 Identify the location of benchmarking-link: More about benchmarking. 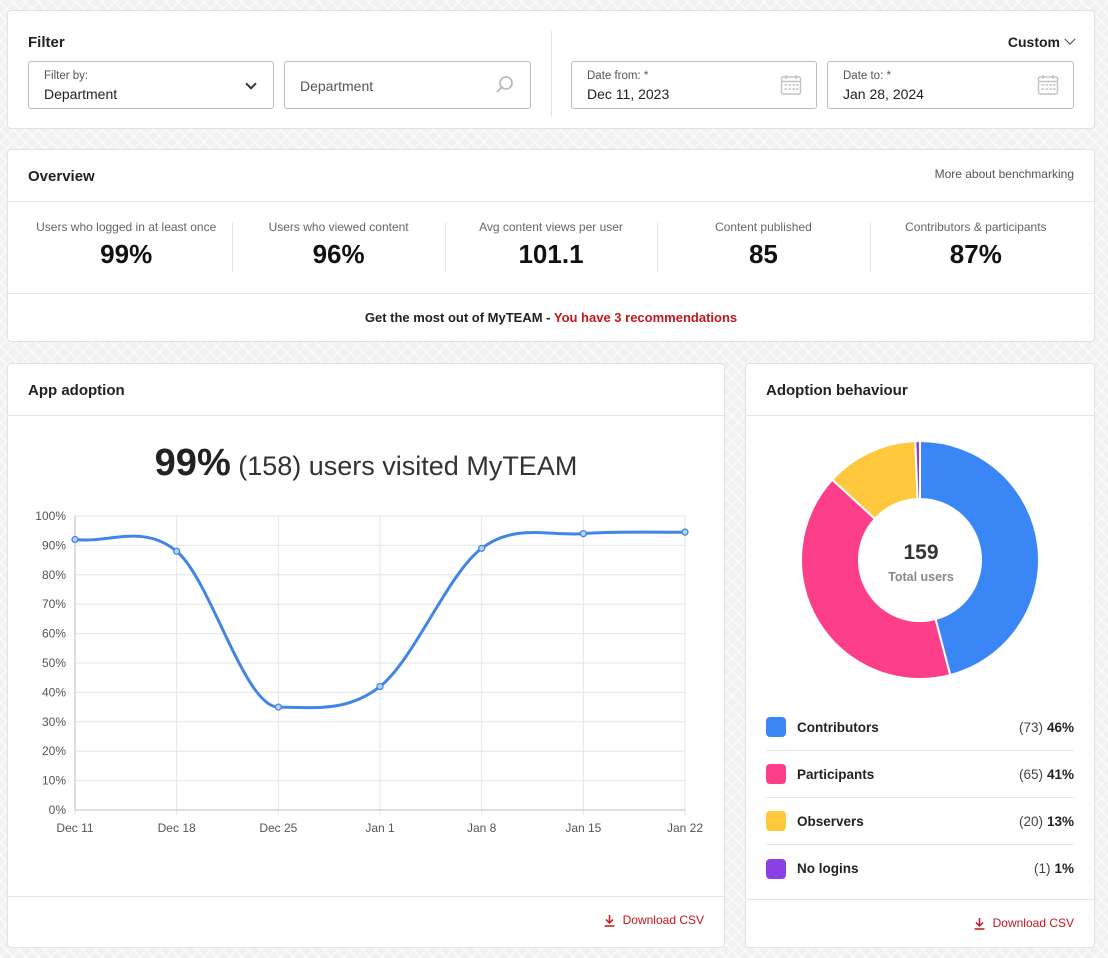
(1004, 174).